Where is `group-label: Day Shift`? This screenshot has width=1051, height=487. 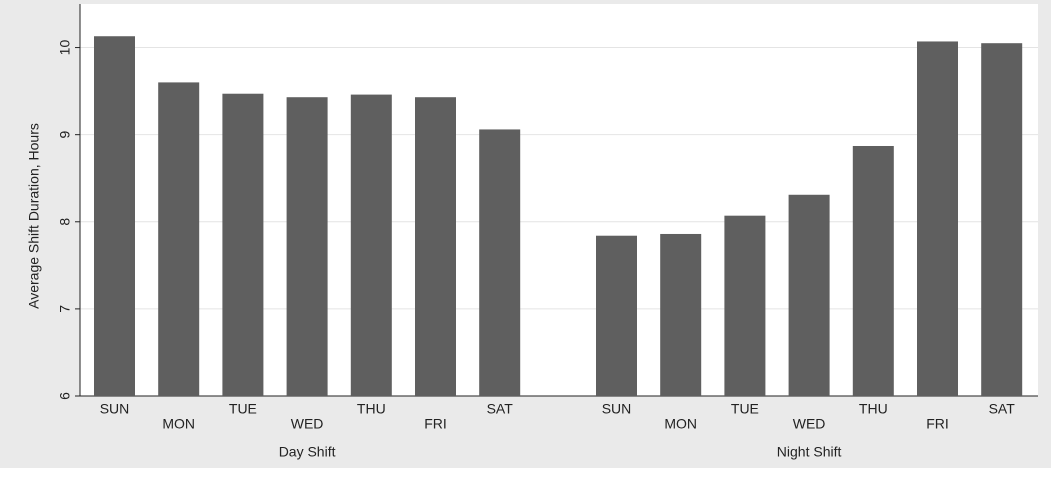
group-label: Day Shift is located at coordinates (307, 452).